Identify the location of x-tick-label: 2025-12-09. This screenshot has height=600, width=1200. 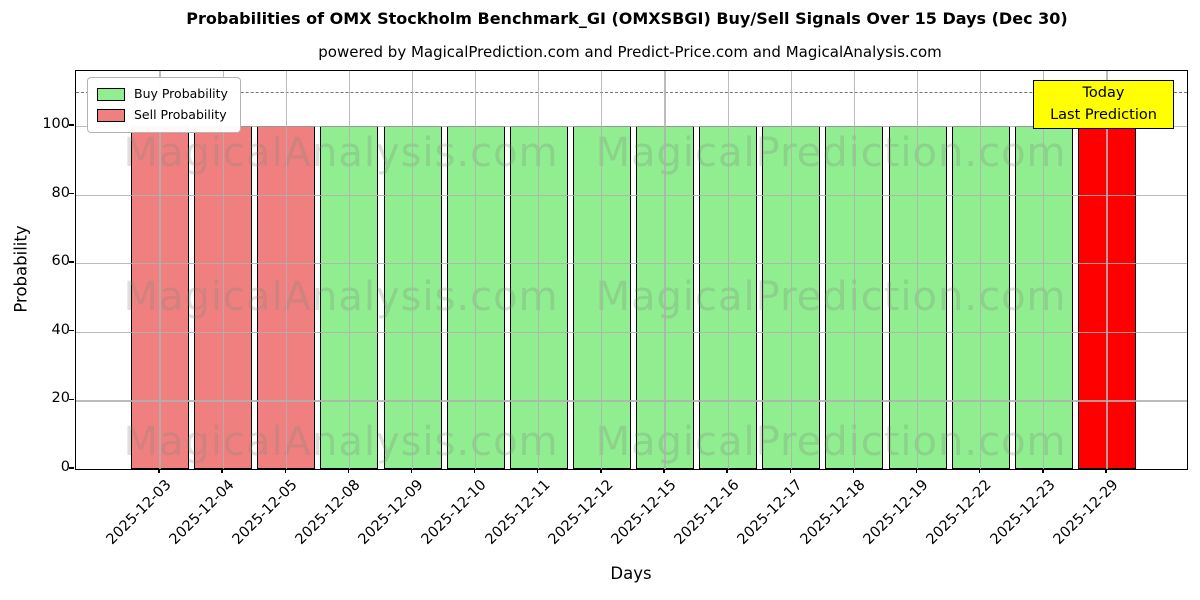
(391, 512).